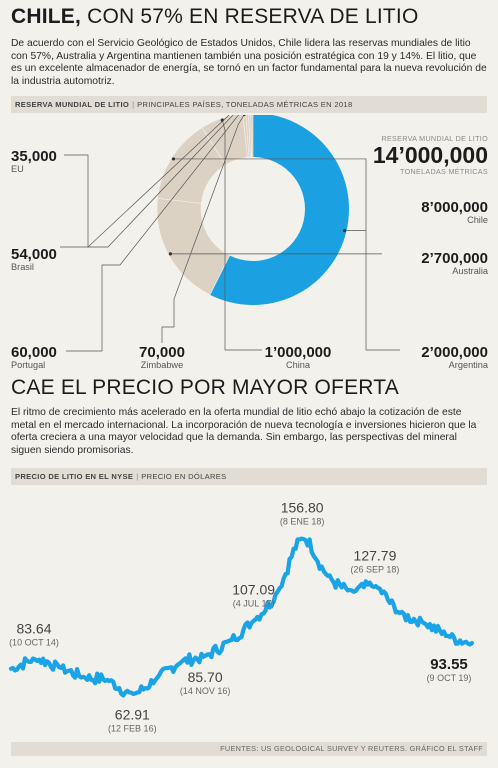  I want to click on leader-dot-chile, so click(344, 231).